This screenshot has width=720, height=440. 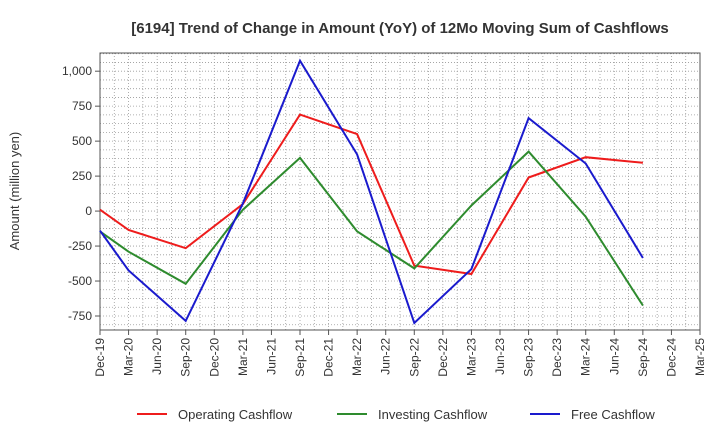 What do you see at coordinates (614, 356) in the screenshot?
I see `x-tick-label: Jun-24` at bounding box center [614, 356].